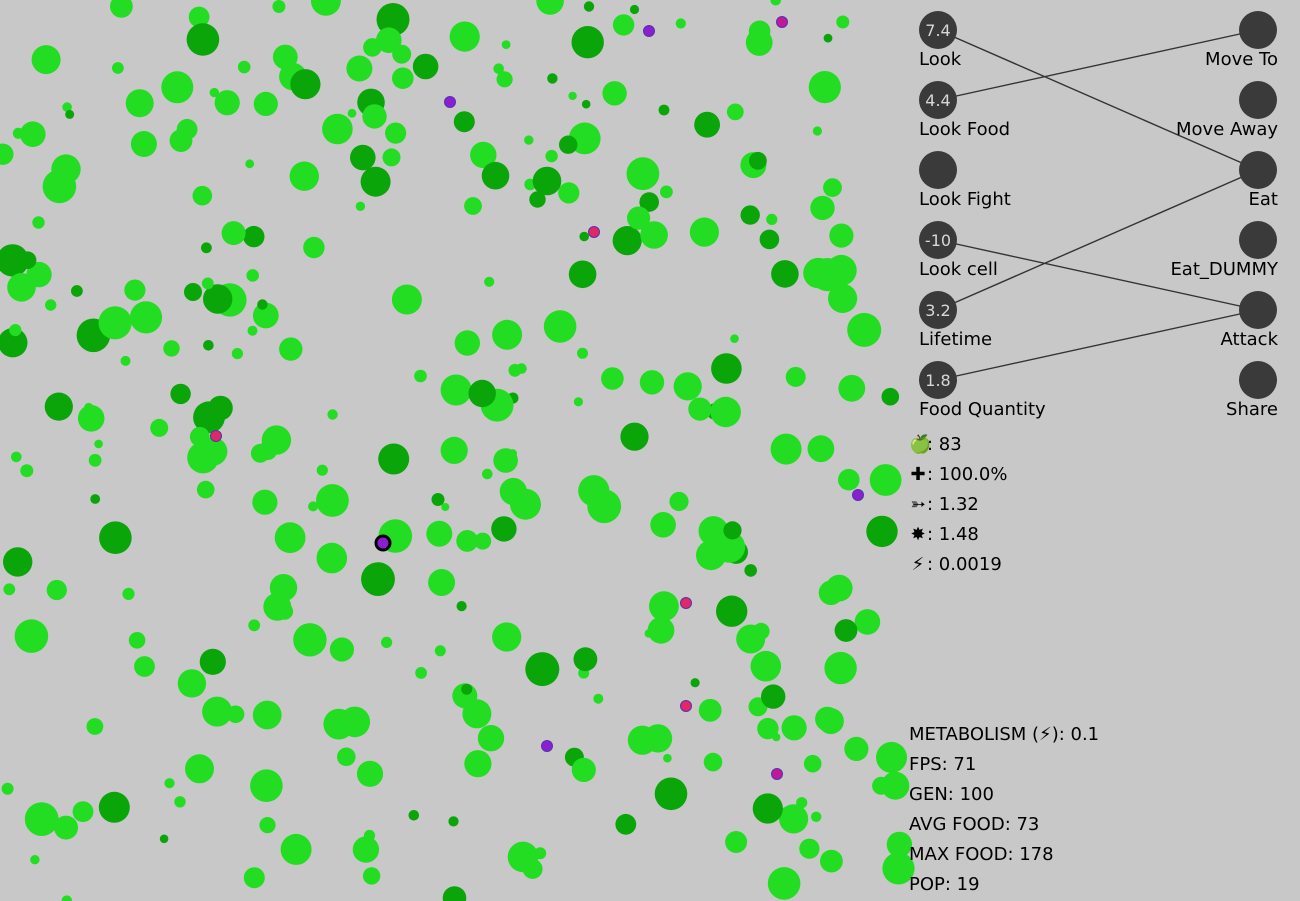  I want to click on input-value-lifetime: 3.2, so click(938, 310).